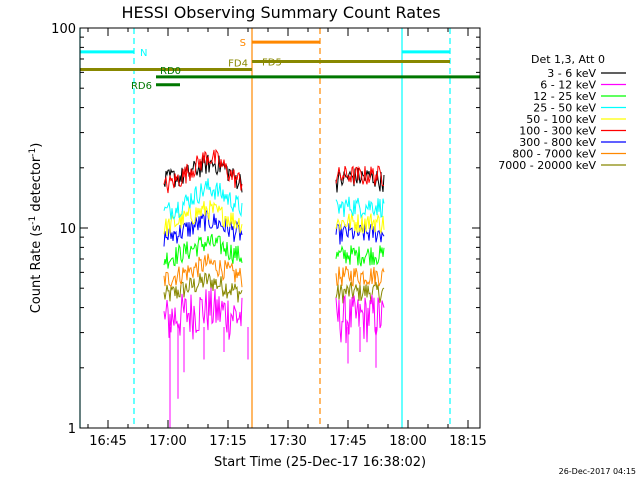  Describe the element at coordinates (347, 441) in the screenshot. I see `x-tick-label-4: 17:45` at that location.